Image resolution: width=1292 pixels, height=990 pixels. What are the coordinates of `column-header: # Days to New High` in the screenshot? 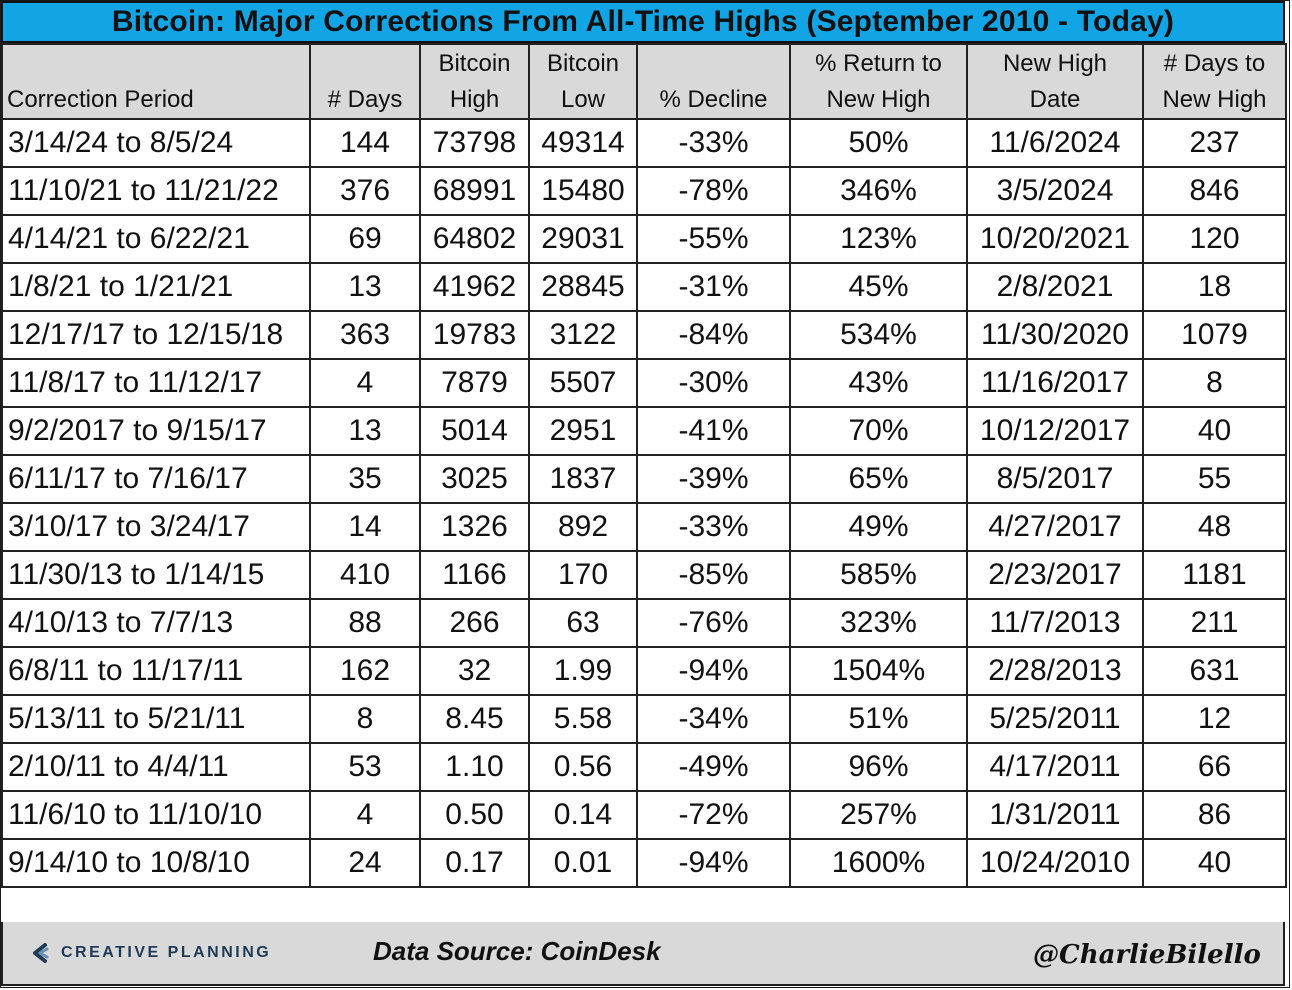 It's located at (1214, 81).